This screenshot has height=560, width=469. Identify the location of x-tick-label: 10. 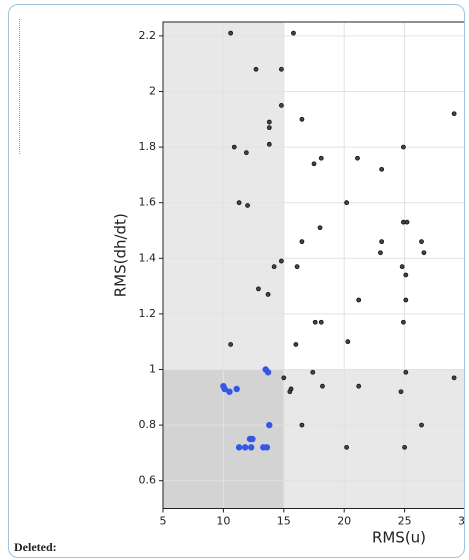
(223, 521).